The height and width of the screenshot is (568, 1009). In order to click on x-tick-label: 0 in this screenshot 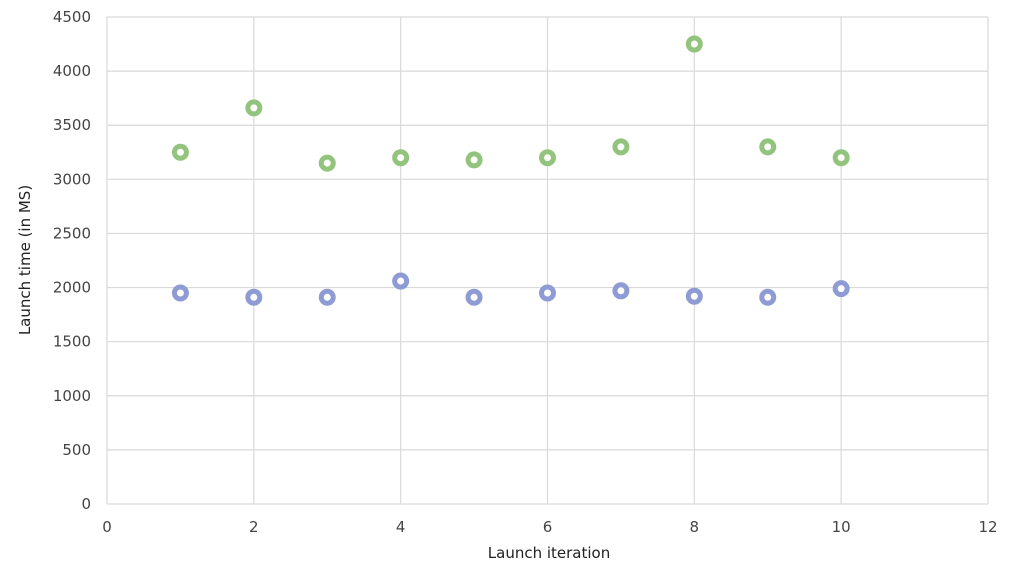, I will do `click(107, 527)`.